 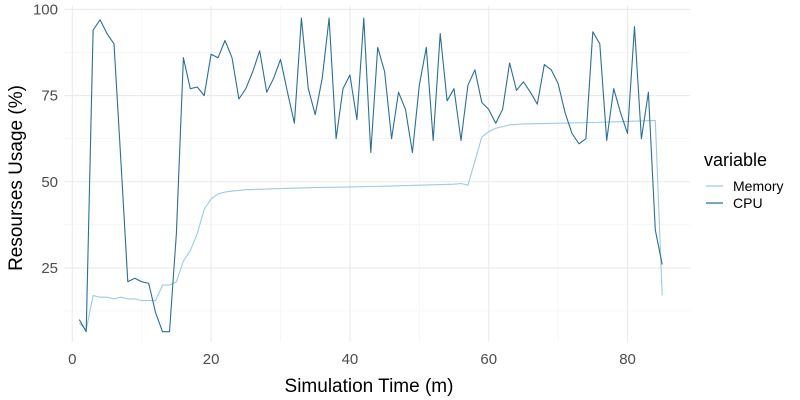 I want to click on legend-title: variable, so click(x=735, y=160).